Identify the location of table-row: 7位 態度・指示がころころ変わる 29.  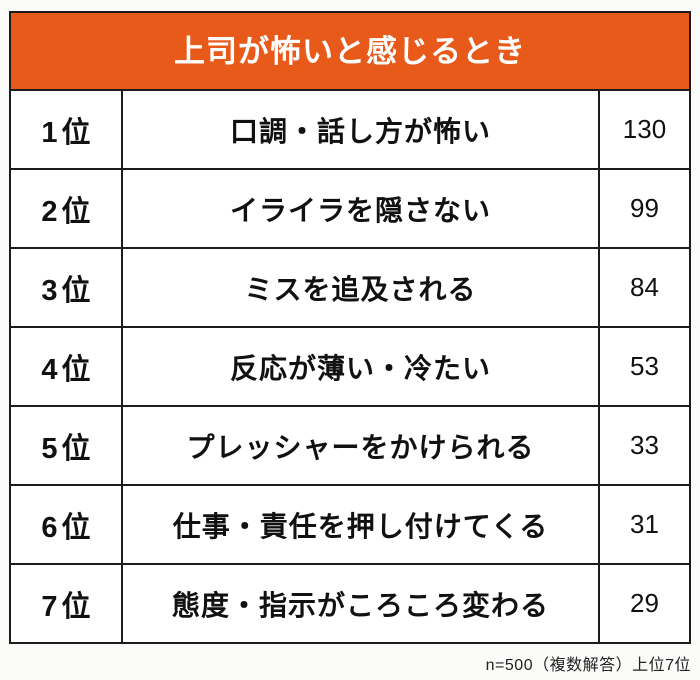
(350, 603).